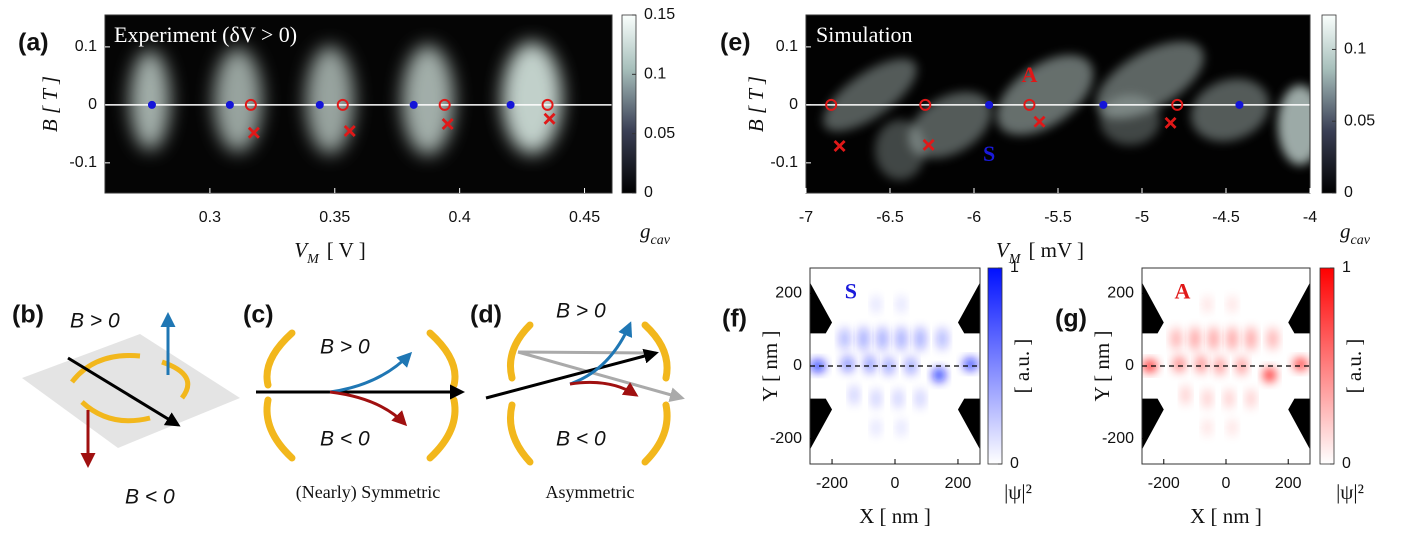 This screenshot has width=1421, height=533. Describe the element at coordinates (131, 409) in the screenshot. I see `diagram-b: B > 0 B < 0` at that location.